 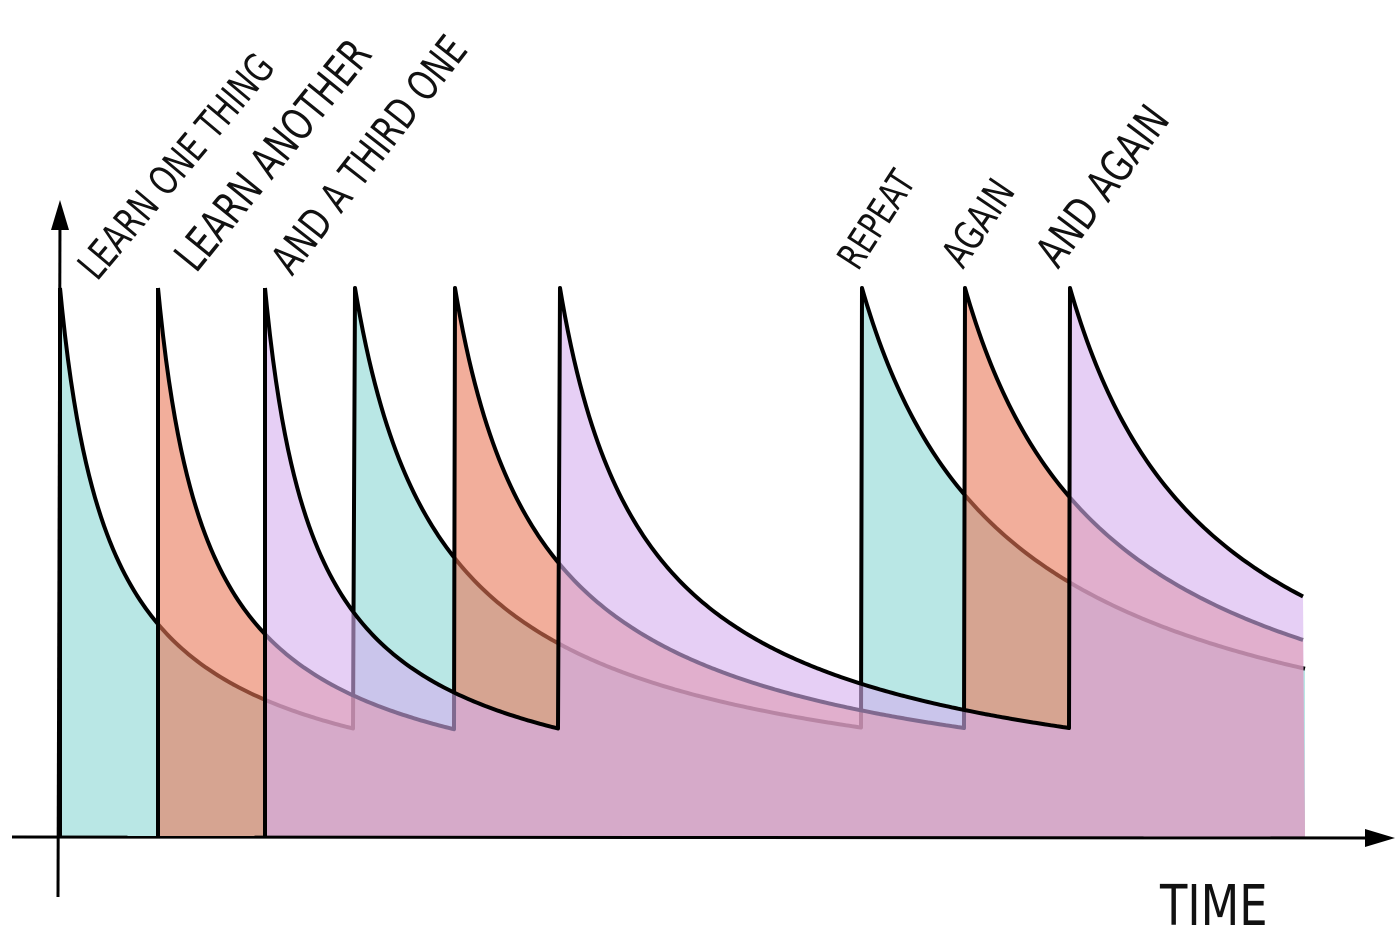 What do you see at coordinates (1103, 186) in the screenshot?
I see `label-and-again: AND AGAIN` at bounding box center [1103, 186].